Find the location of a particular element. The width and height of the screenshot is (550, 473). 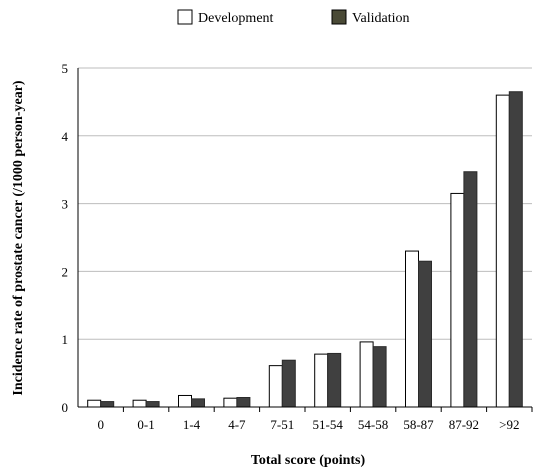

x-tick-label-1: 0-1 is located at coordinates (145, 424).